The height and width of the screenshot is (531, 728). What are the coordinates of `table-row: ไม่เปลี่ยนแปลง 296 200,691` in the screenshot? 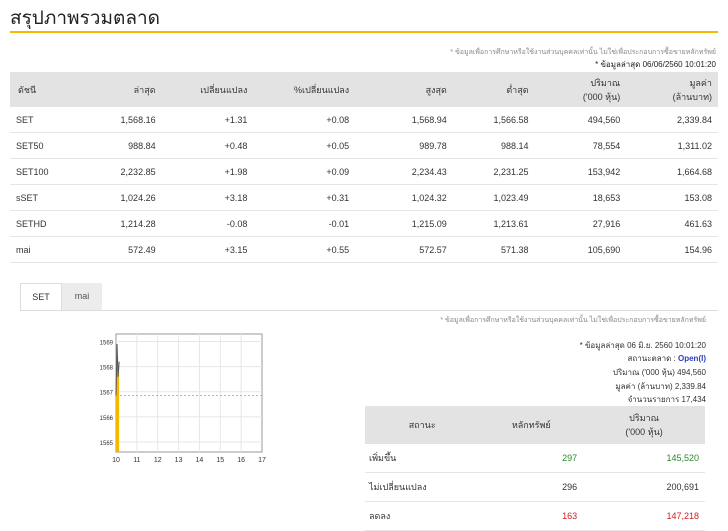 It's located at (535, 487).